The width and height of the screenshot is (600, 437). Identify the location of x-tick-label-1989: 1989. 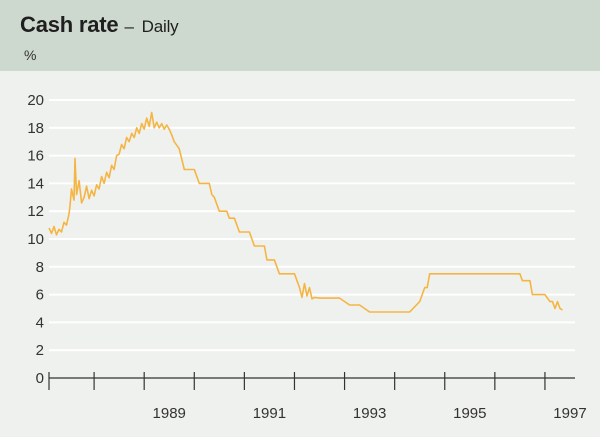
(169, 413).